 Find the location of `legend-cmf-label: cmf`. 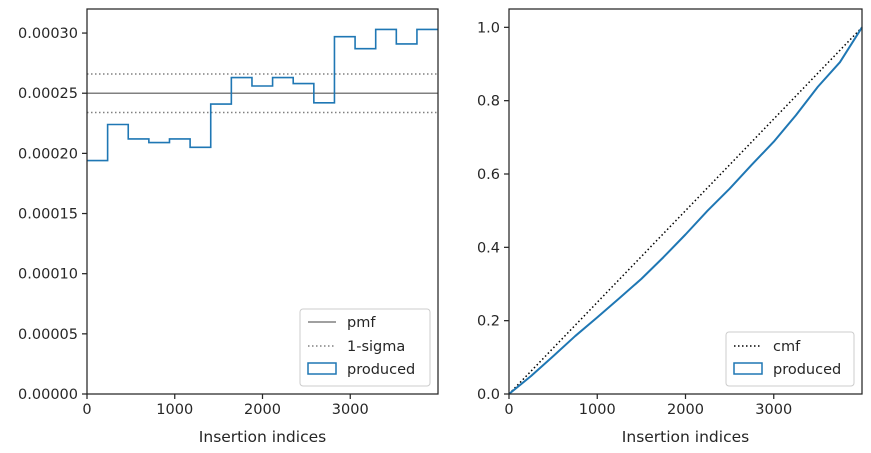

legend-cmf-label: cmf is located at coordinates (787, 347).